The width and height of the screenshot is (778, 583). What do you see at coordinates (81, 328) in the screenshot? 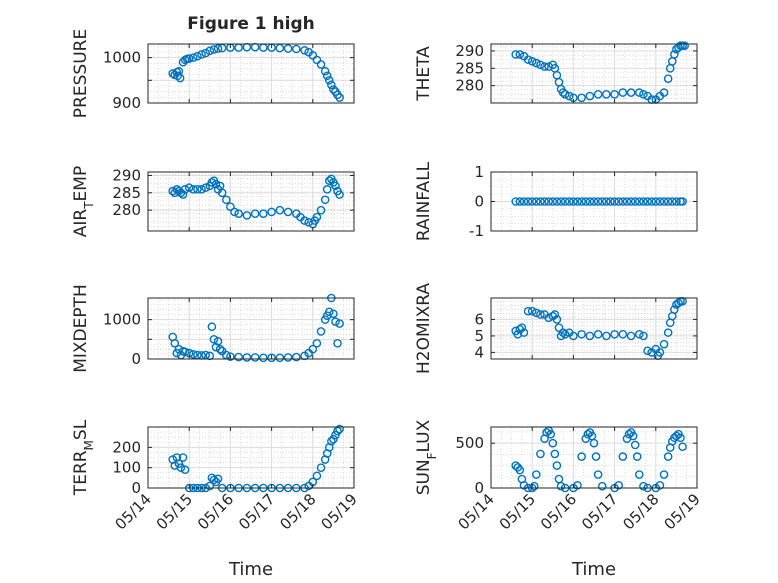
I see `y-axis-label-5: MIXDEPTH` at bounding box center [81, 328].